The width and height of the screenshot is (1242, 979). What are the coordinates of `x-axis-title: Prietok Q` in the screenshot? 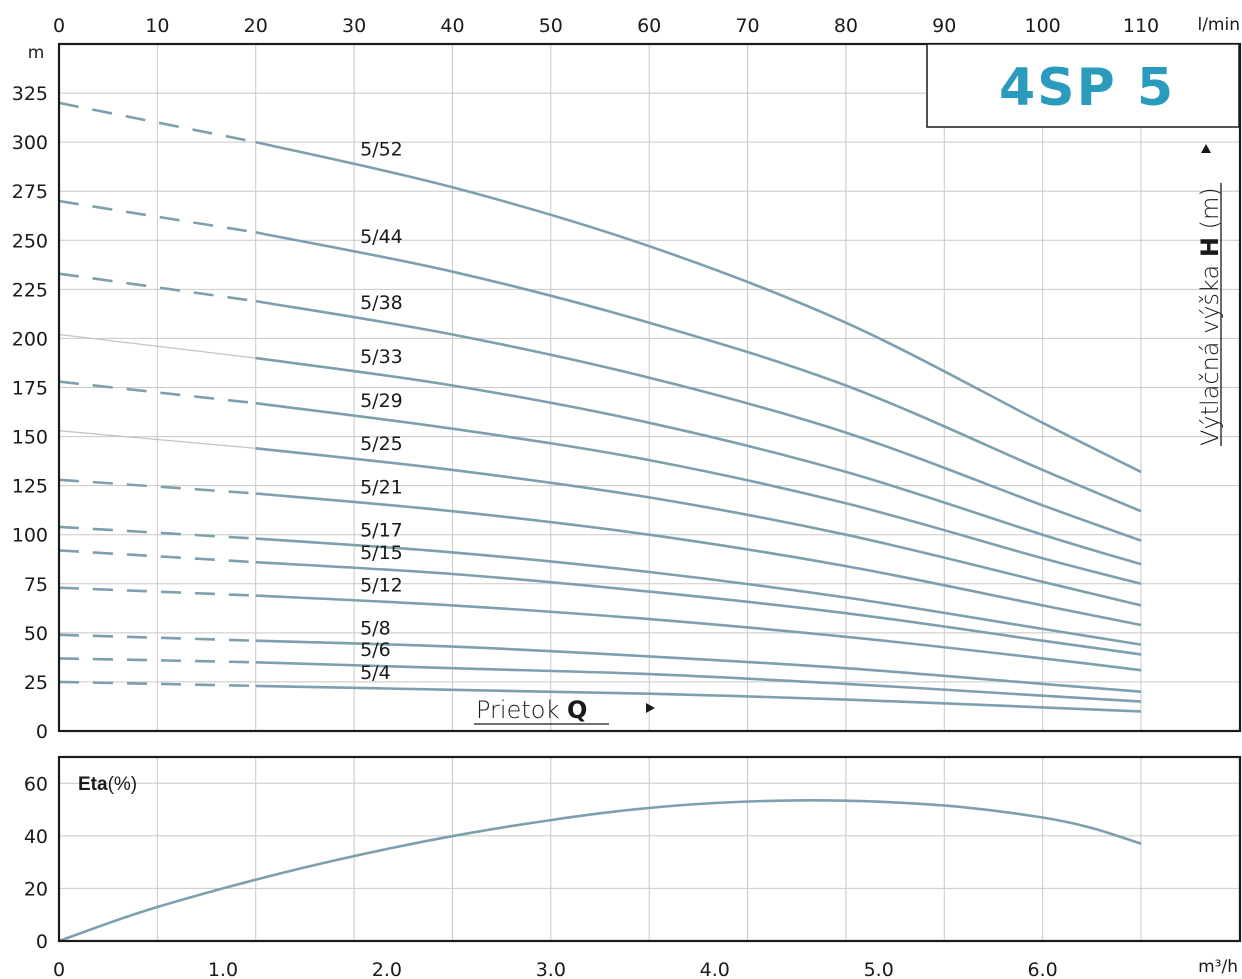 It's located at (564, 710).